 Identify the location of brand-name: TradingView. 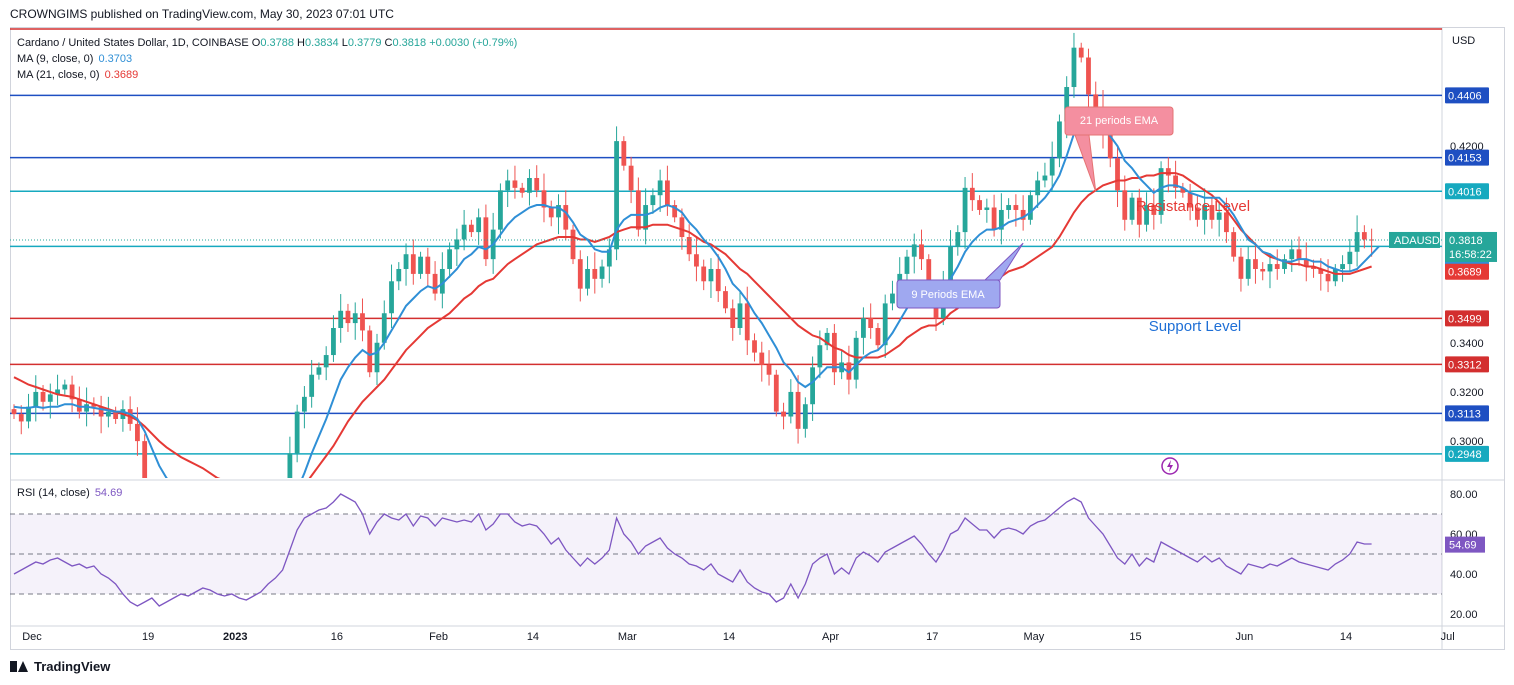
(72, 666).